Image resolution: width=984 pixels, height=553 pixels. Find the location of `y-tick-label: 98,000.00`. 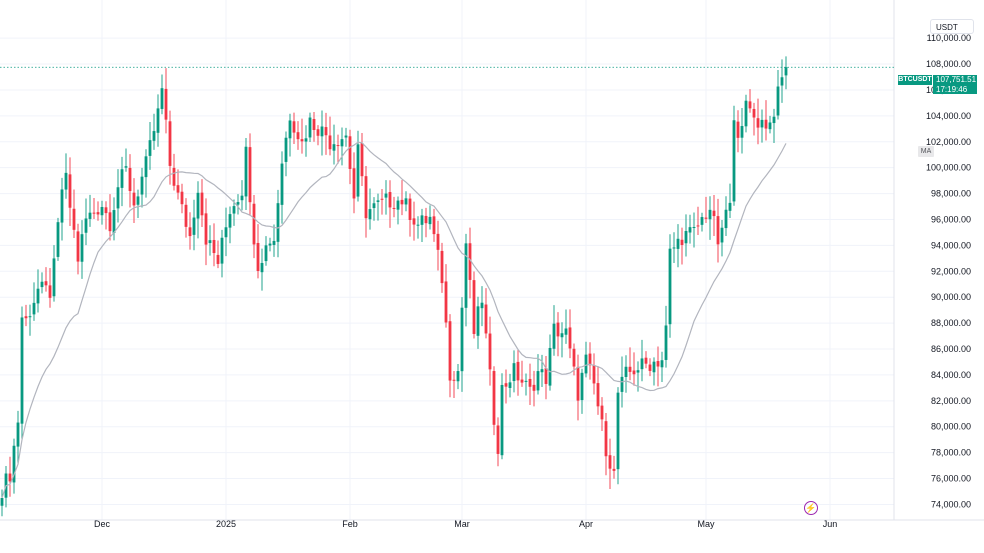

y-tick-label: 98,000.00 is located at coordinates (951, 194).